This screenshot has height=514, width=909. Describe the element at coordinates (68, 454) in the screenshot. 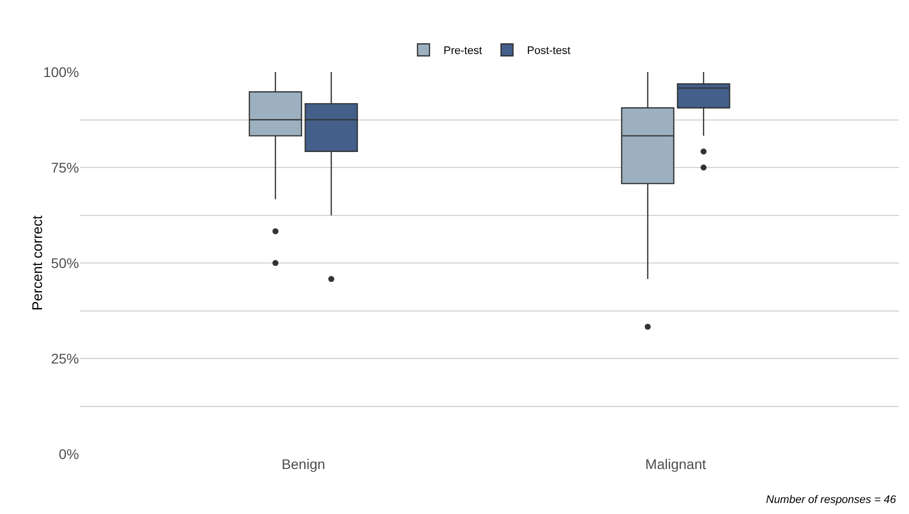

I see `y-tick-label: 0%` at that location.